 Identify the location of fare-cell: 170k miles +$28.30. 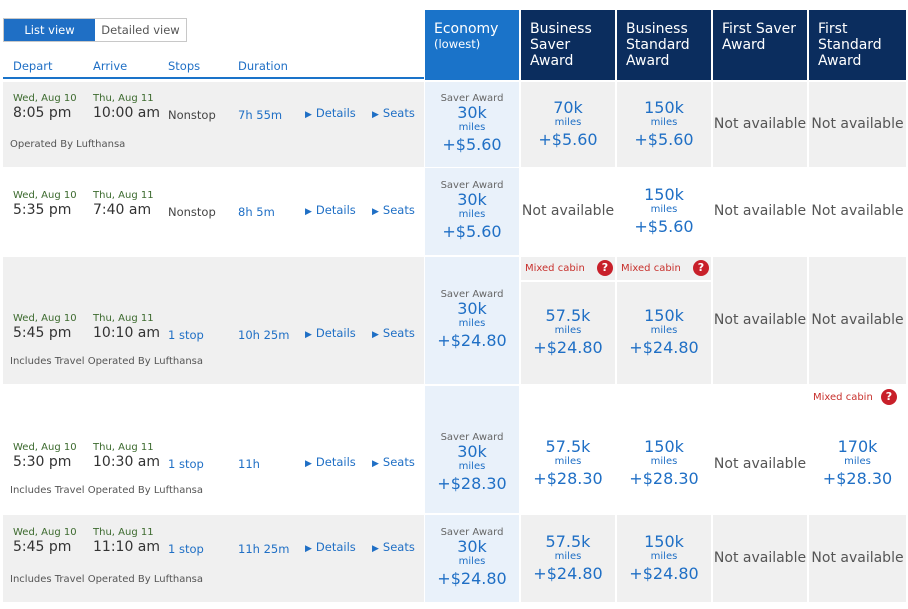
(857, 449).